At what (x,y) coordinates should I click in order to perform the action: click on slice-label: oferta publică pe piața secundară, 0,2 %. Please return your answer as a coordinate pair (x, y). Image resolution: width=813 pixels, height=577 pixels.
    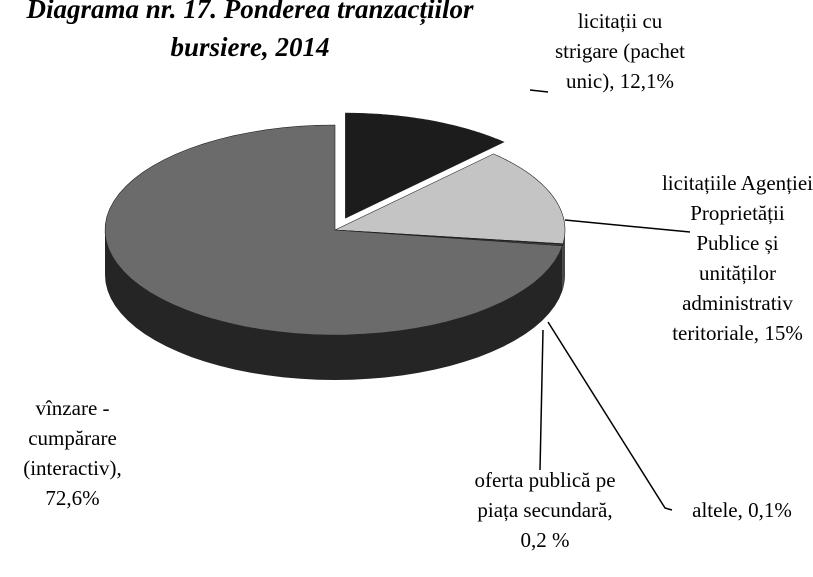
    Looking at the image, I should click on (545, 510).